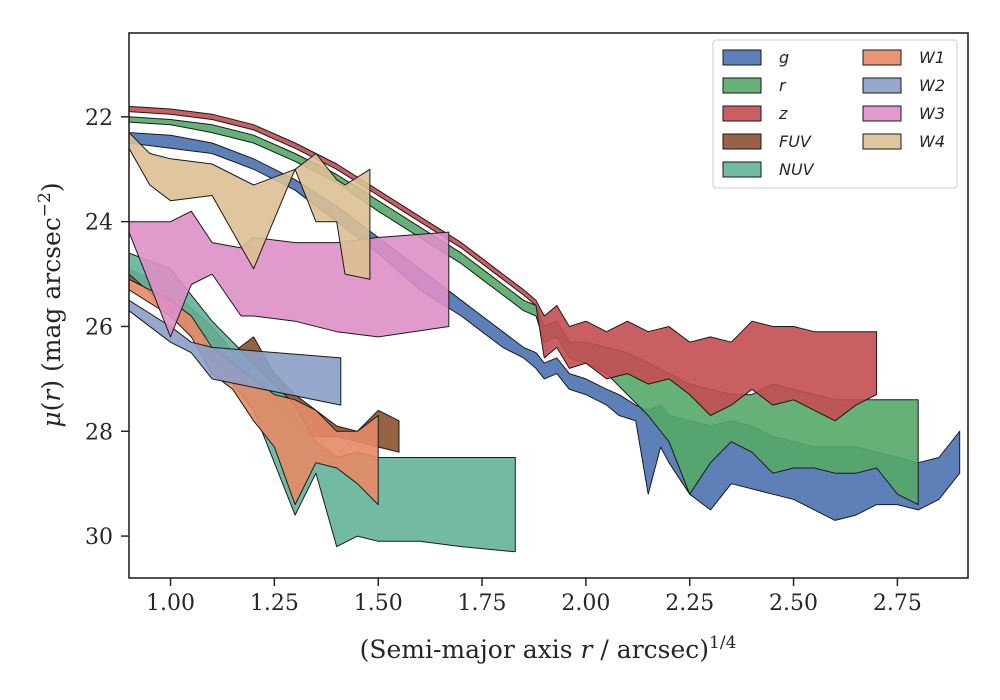 This screenshot has width=1000, height=700. Describe the element at coordinates (797, 169) in the screenshot. I see `legend-label-nuv: NUV` at that location.